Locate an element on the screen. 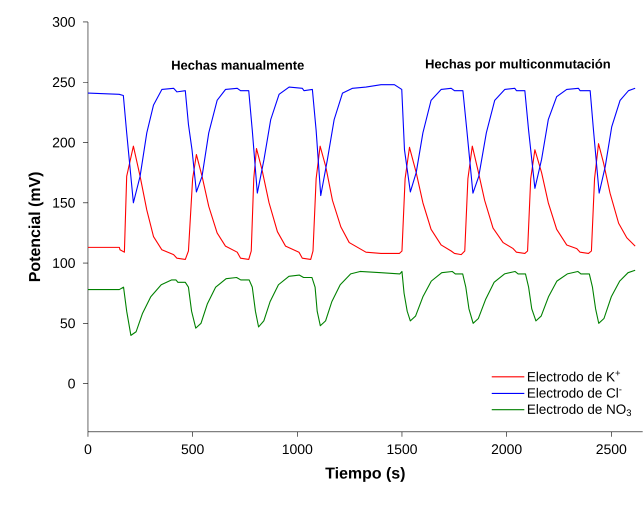  y-tick-label: 250 is located at coordinates (63, 82).